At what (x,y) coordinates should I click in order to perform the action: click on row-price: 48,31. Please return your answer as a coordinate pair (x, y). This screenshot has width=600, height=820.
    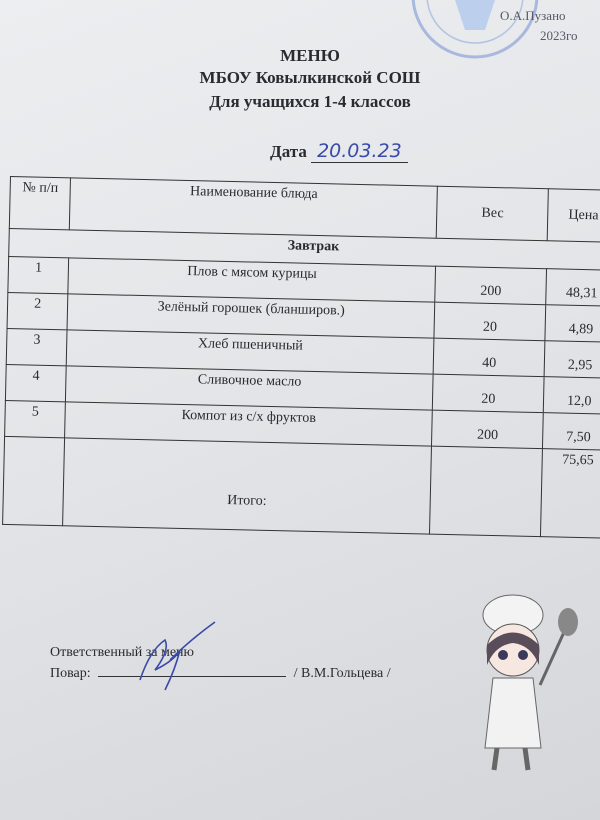
    Looking at the image, I should click on (573, 287).